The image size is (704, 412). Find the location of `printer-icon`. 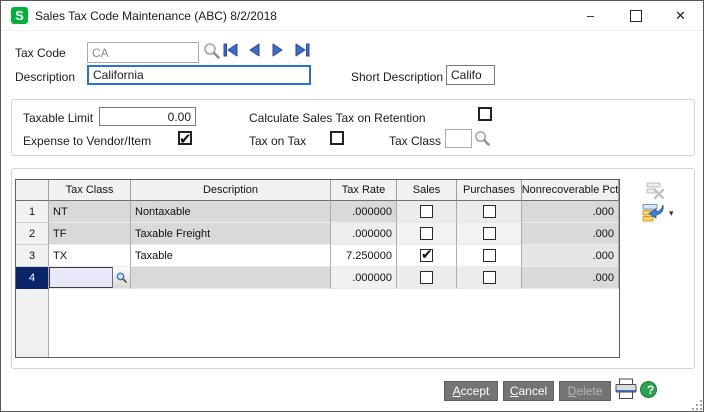

printer-icon is located at coordinates (626, 388).